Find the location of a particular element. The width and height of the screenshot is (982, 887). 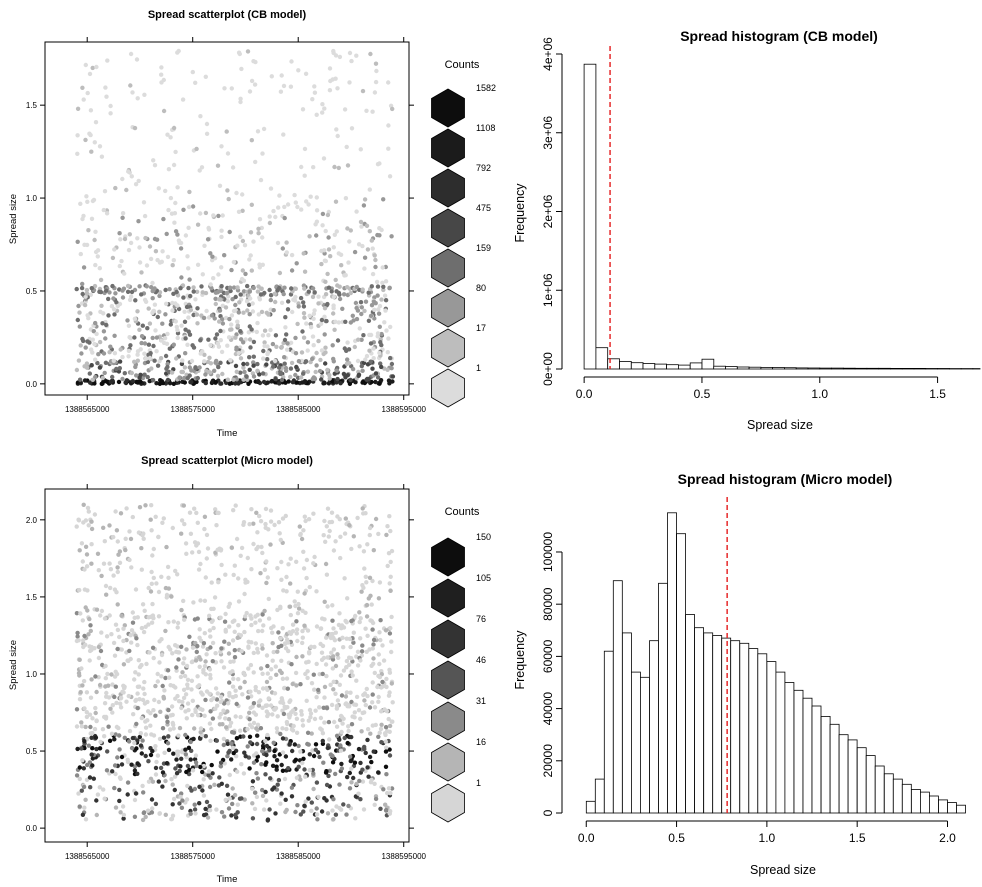

y-tick-label: 0e+00 is located at coordinates (548, 369).